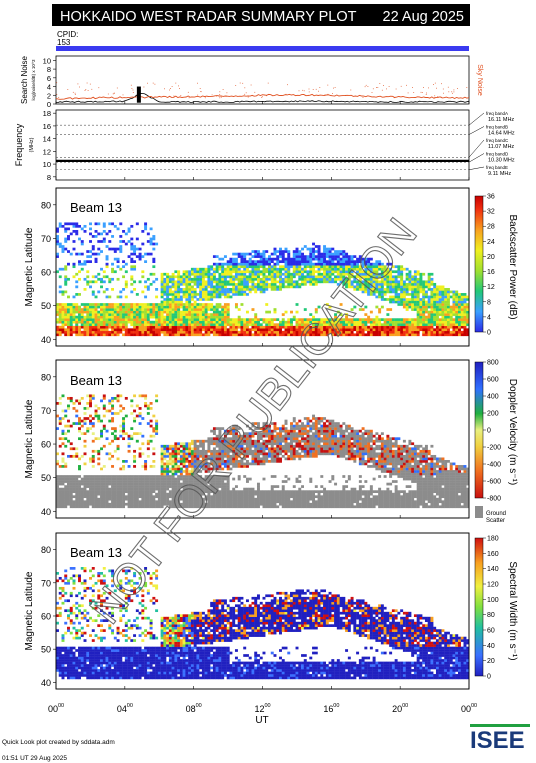 This screenshot has height=763, width=536. I want to click on lat-ytick-label: 60, so click(46, 273).